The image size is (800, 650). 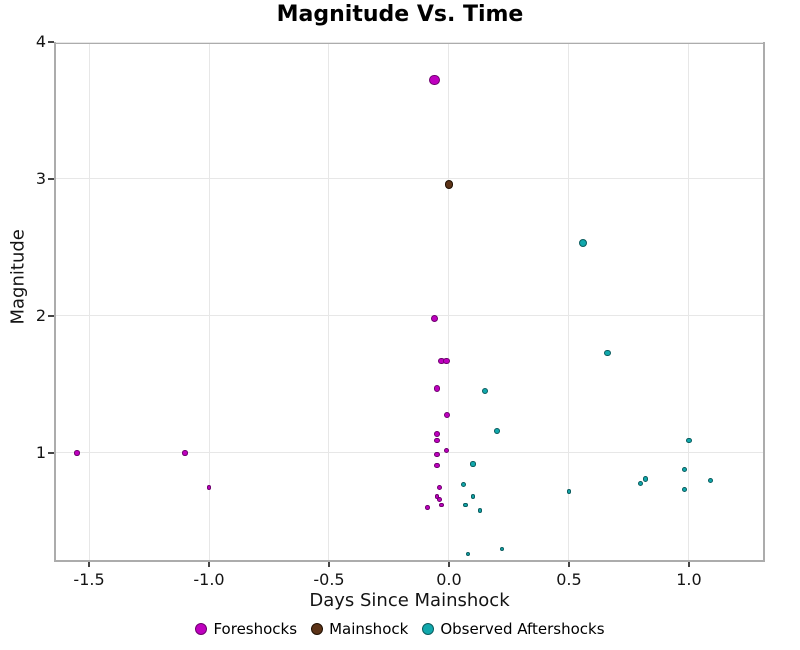 What do you see at coordinates (209, 579) in the screenshot?
I see `x-tick-label: -1.0` at bounding box center [209, 579].